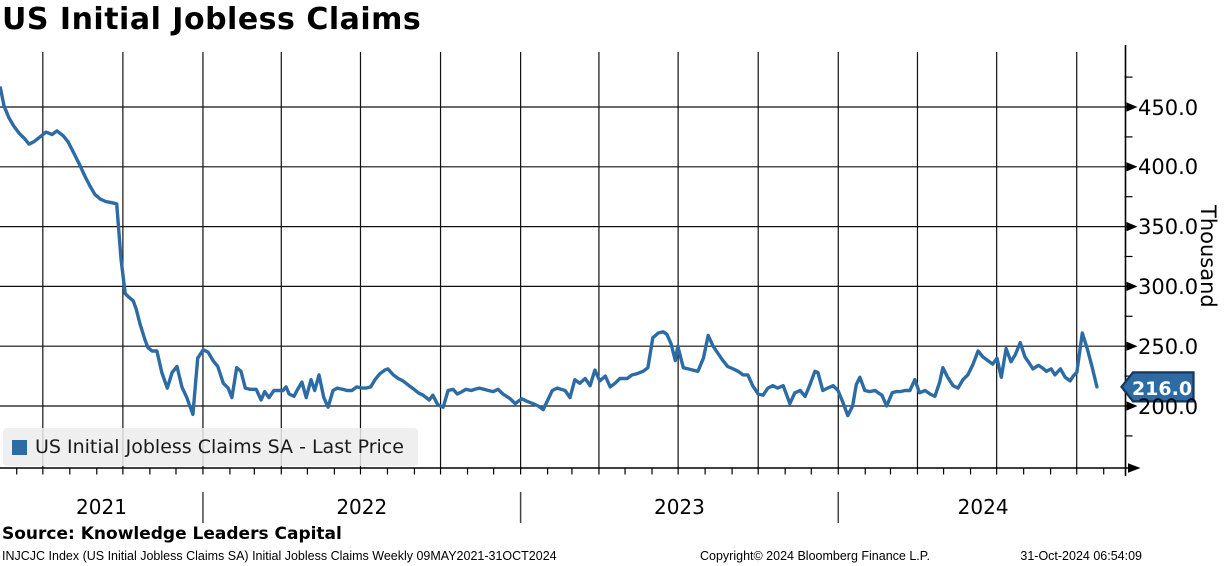 This screenshot has width=1224, height=566. What do you see at coordinates (212, 19) in the screenshot?
I see `page-title: US Initial Jobless Claims` at bounding box center [212, 19].